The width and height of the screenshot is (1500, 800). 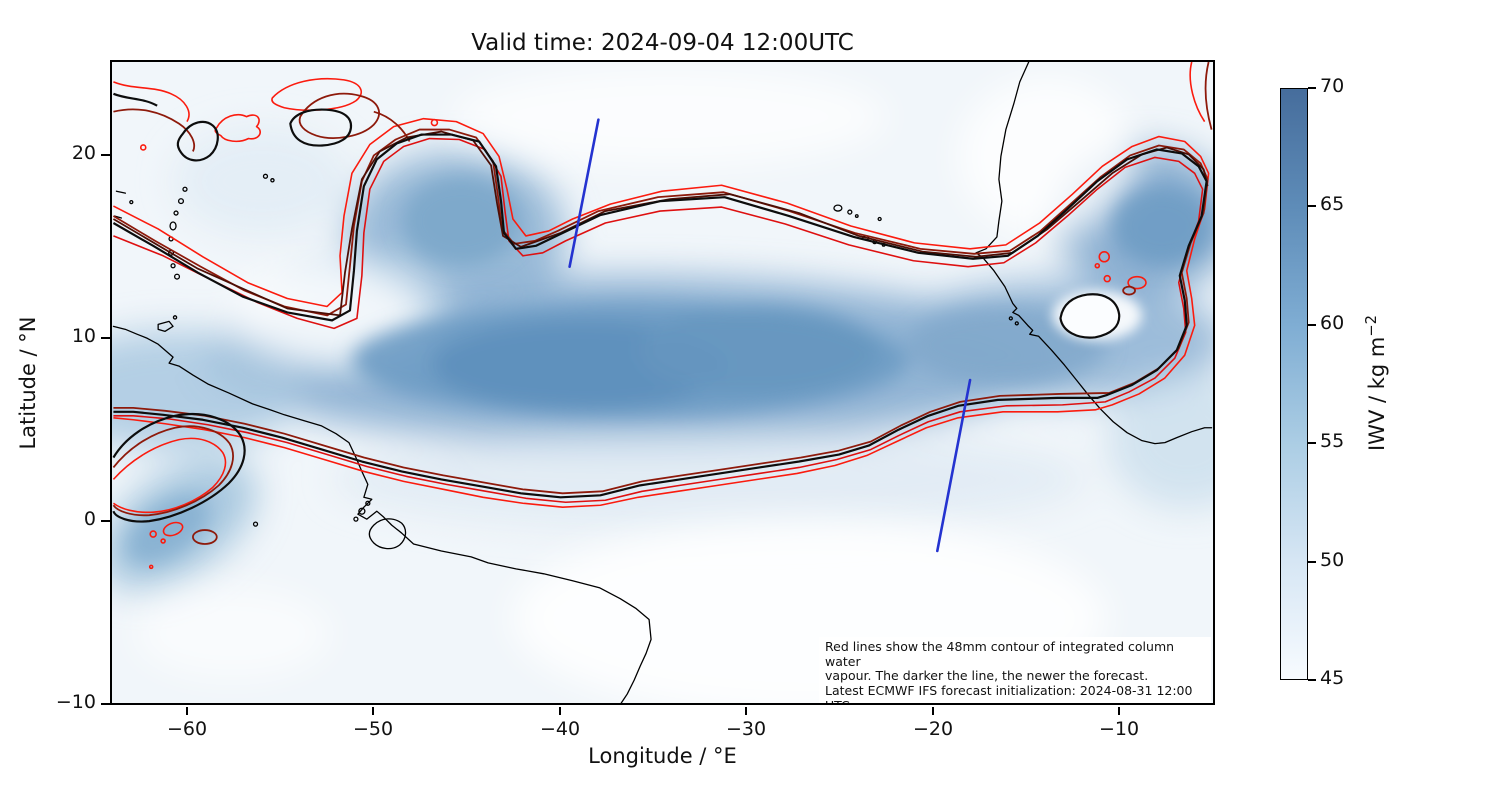 I want to click on coast-trinidad, so click(x=165, y=326).